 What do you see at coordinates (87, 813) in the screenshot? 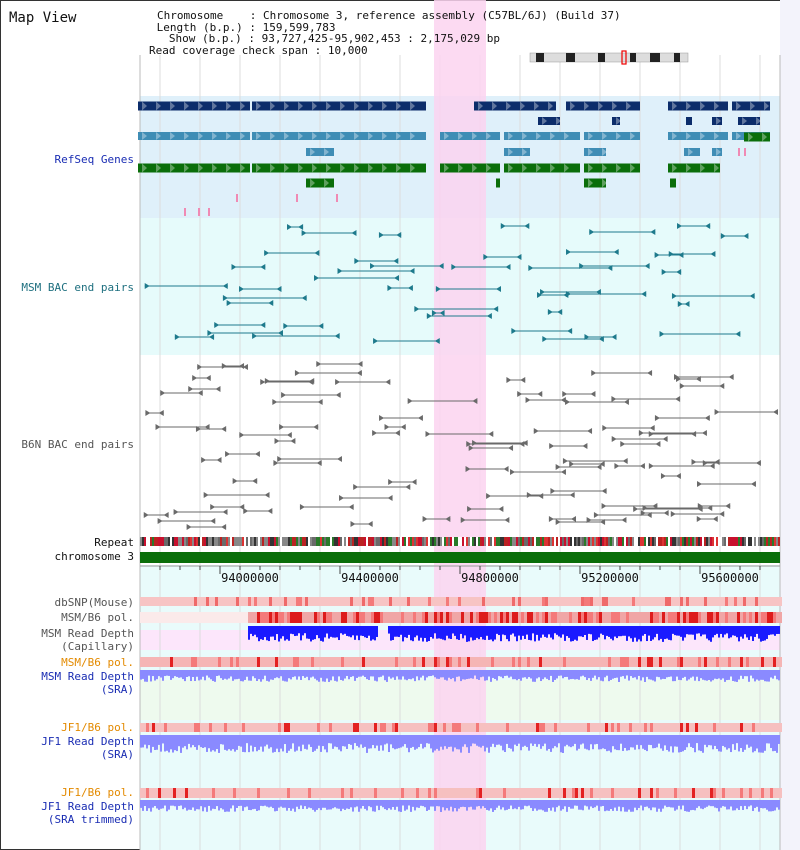
I see `jf1-read-depth-trimmed-label: JF1 Read Depth (SRA trimmed)` at bounding box center [87, 813].